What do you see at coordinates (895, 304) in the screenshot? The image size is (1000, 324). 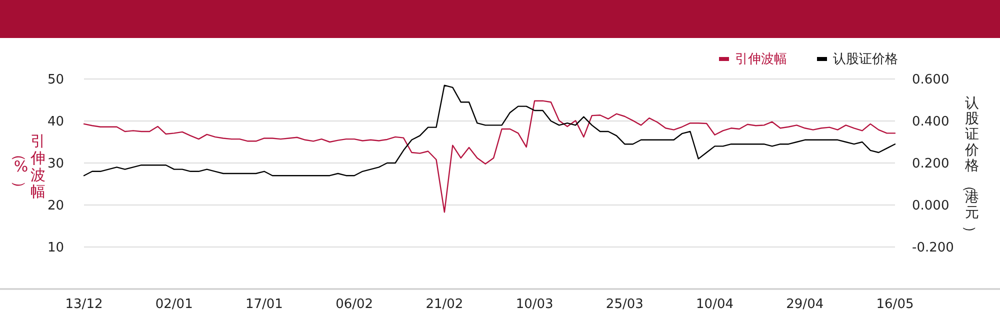 I see `x-tick-label: 16/05` at bounding box center [895, 304].